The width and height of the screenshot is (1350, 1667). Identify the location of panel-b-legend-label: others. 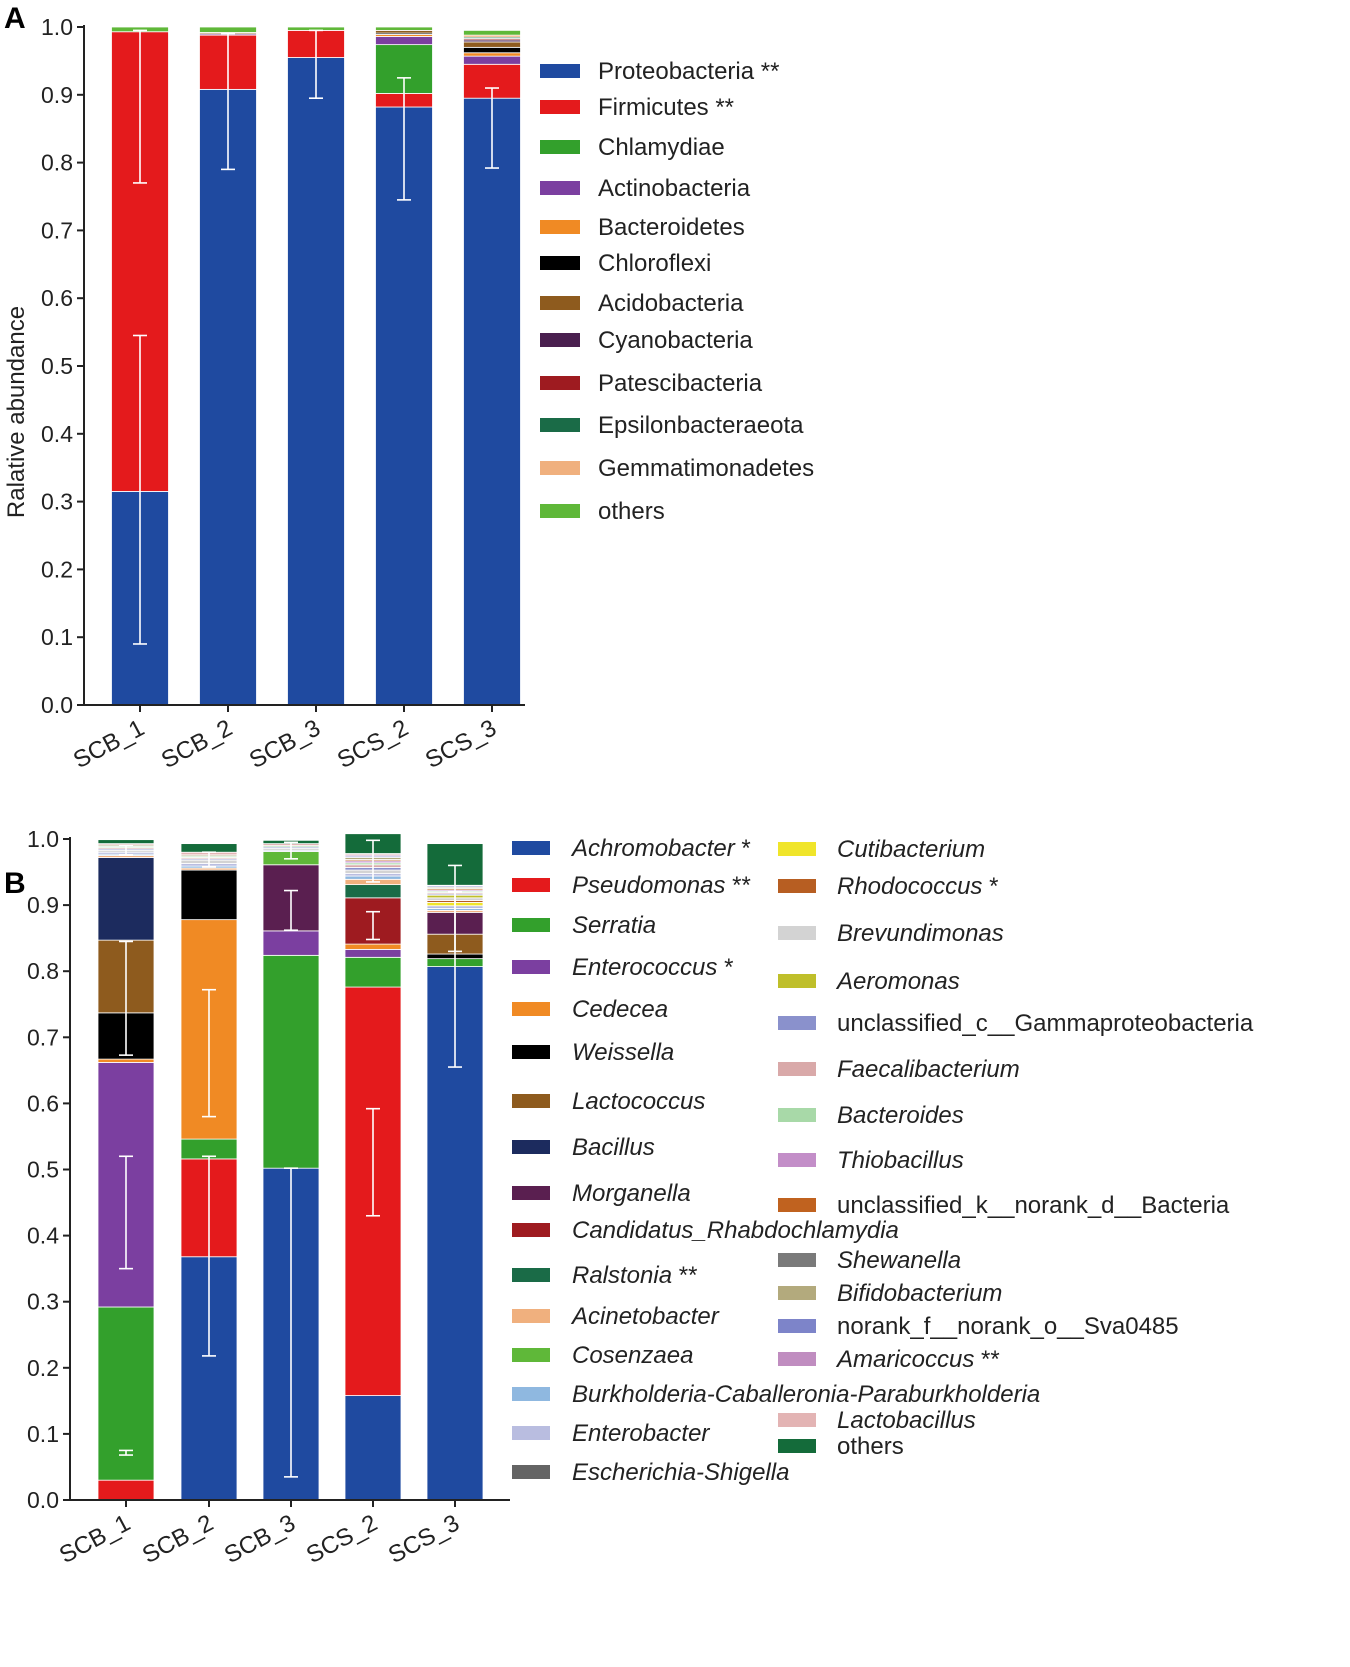
(870, 1446).